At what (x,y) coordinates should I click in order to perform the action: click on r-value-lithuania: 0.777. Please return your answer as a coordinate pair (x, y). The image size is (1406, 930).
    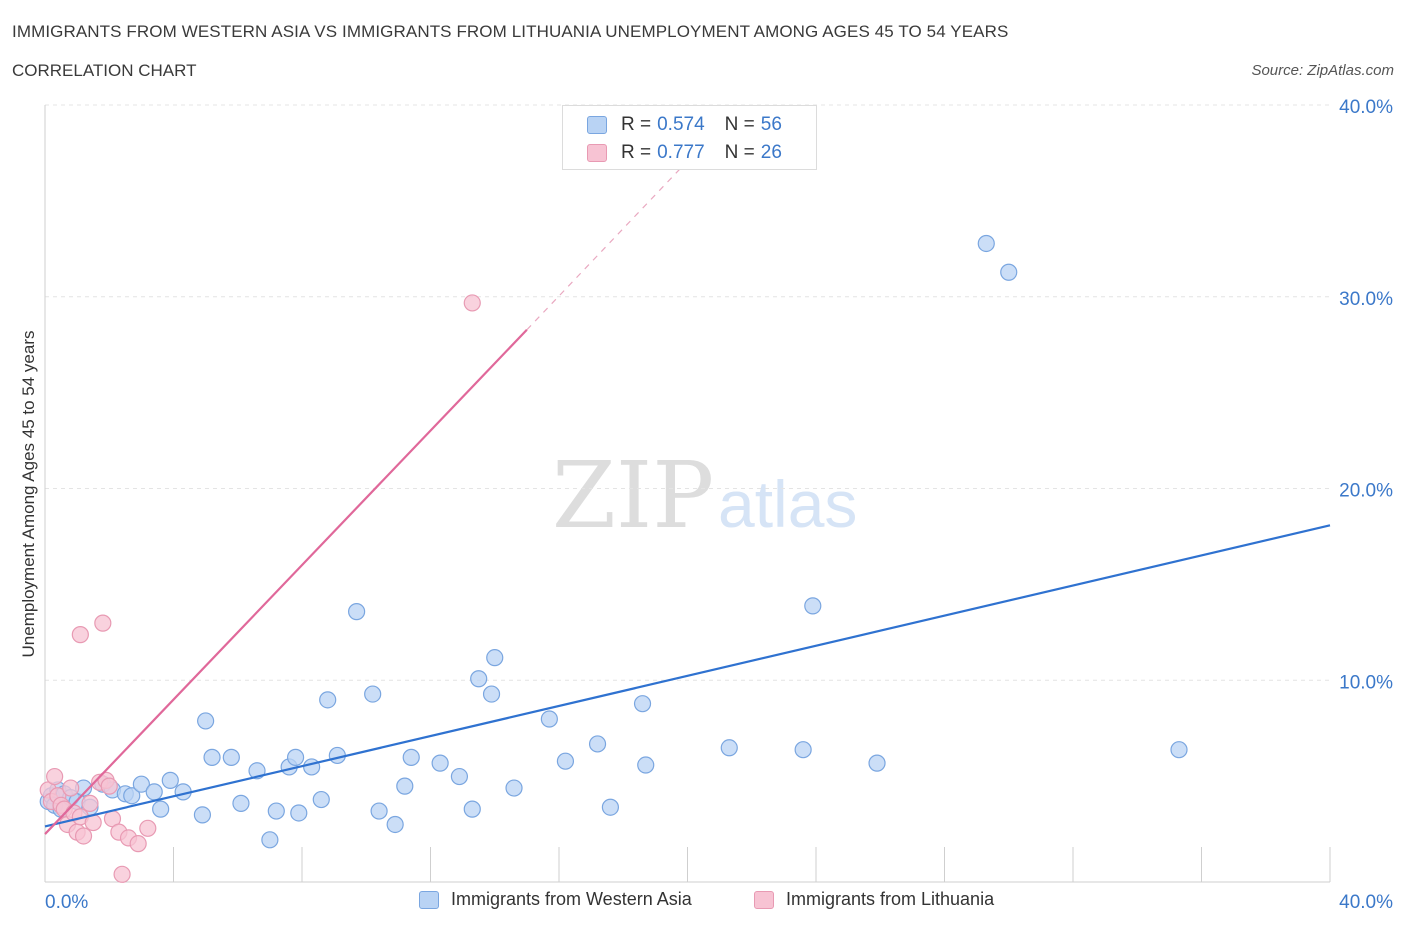
    Looking at the image, I should click on (681, 152).